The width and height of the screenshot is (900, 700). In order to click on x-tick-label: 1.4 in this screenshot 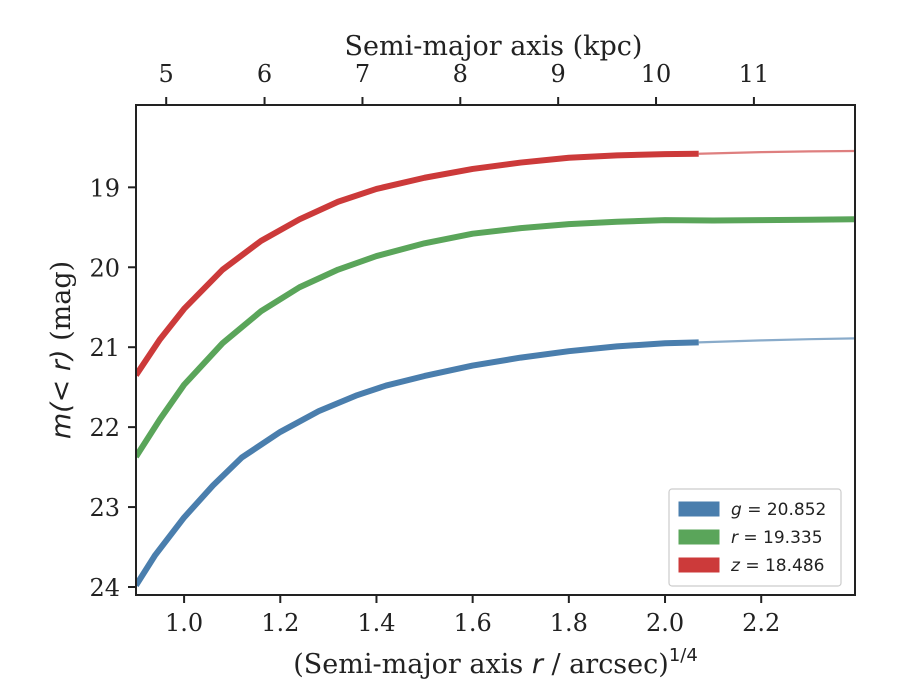, I will do `click(376, 623)`.